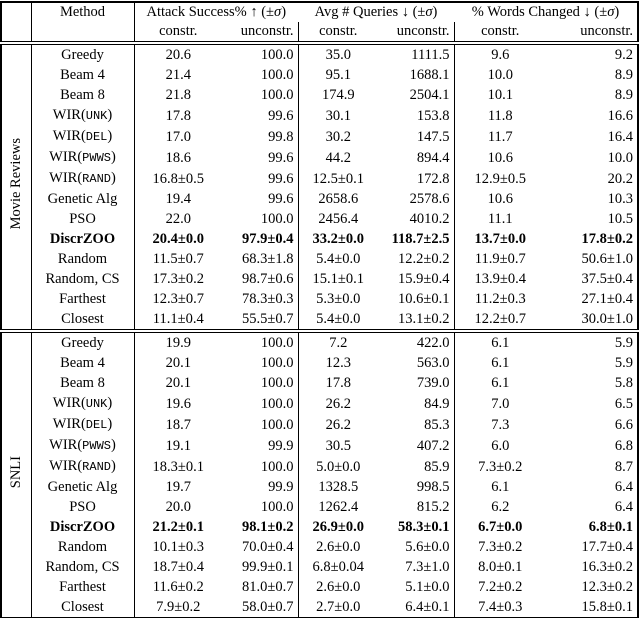 This screenshot has height=618, width=640. Describe the element at coordinates (620, 136) in the screenshot. I see `value-cell: 16.4` at that location.